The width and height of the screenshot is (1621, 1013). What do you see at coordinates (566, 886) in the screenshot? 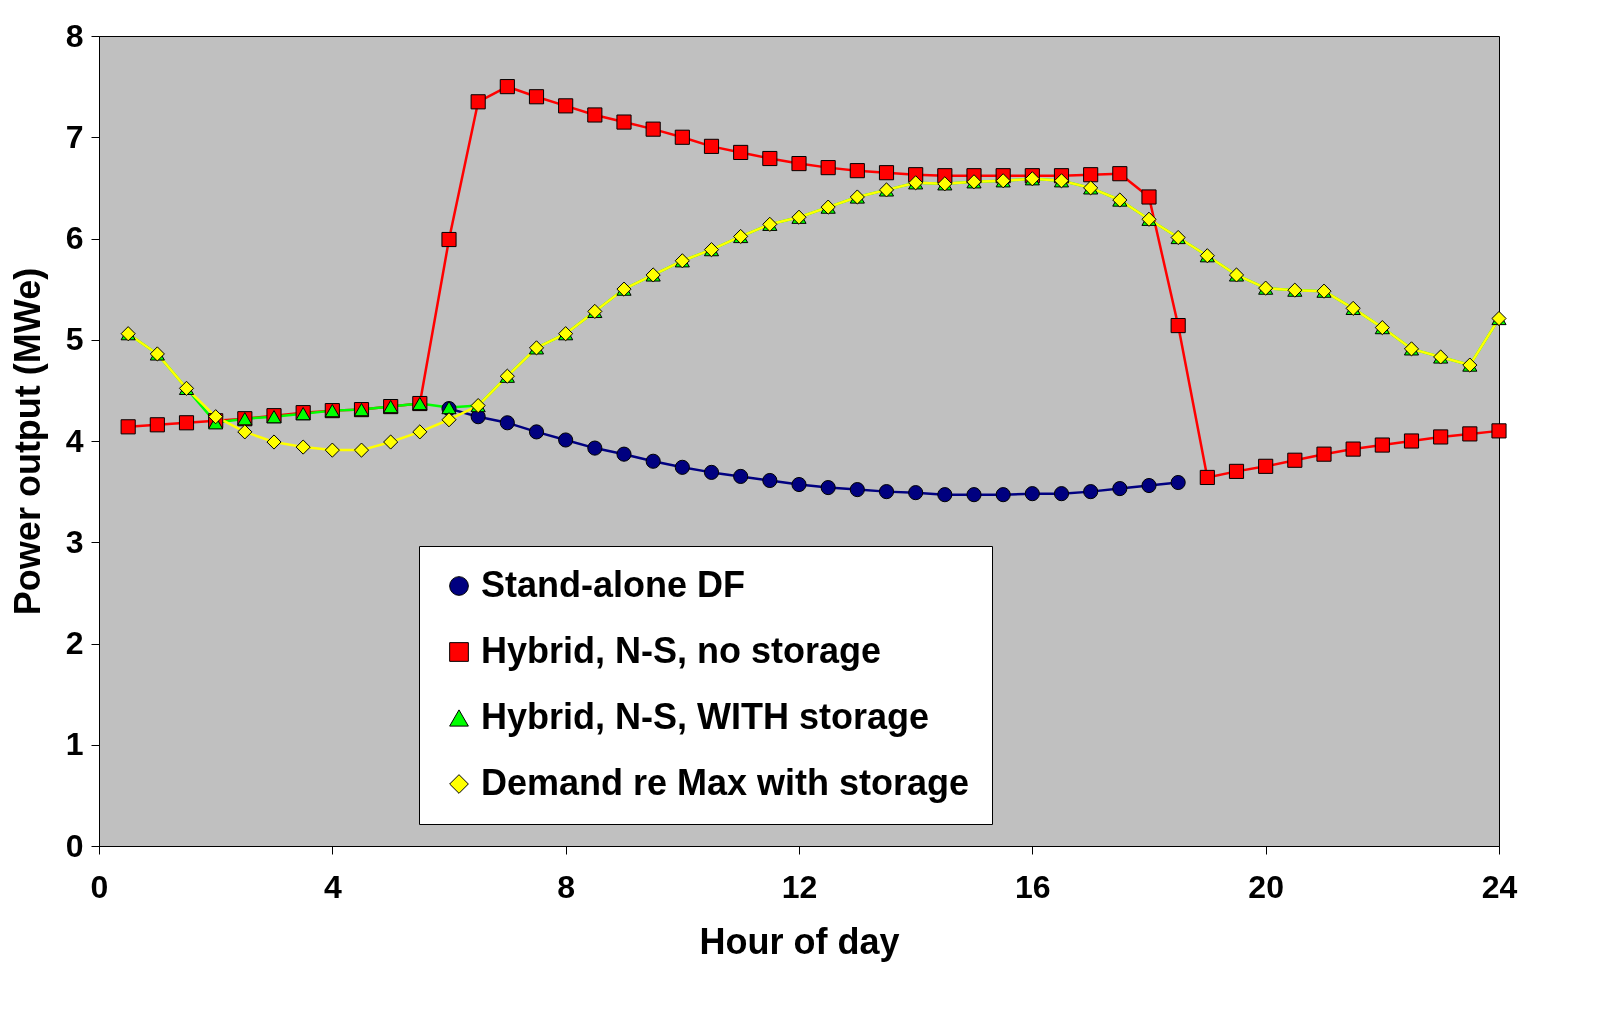
I see `x-tick-label: 8` at bounding box center [566, 886].